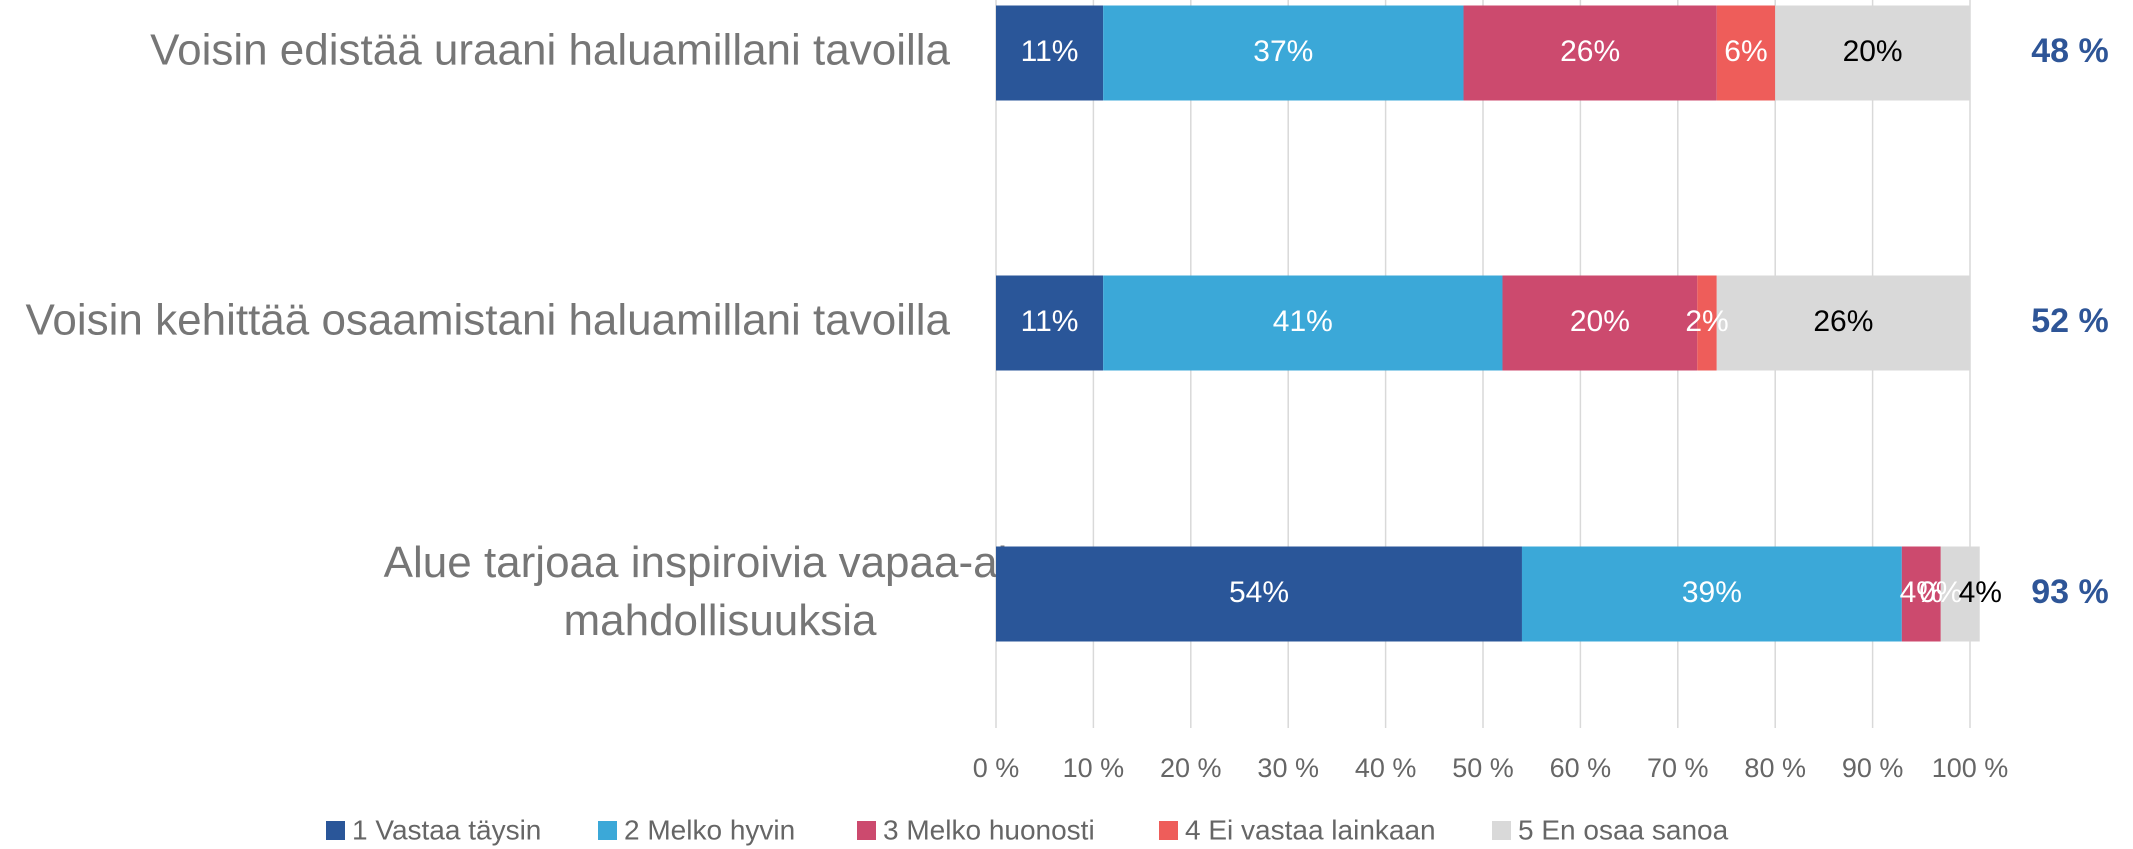 Image resolution: width=2133 pixels, height=849 pixels. I want to click on x-tick-label: 10 %, so click(1094, 768).